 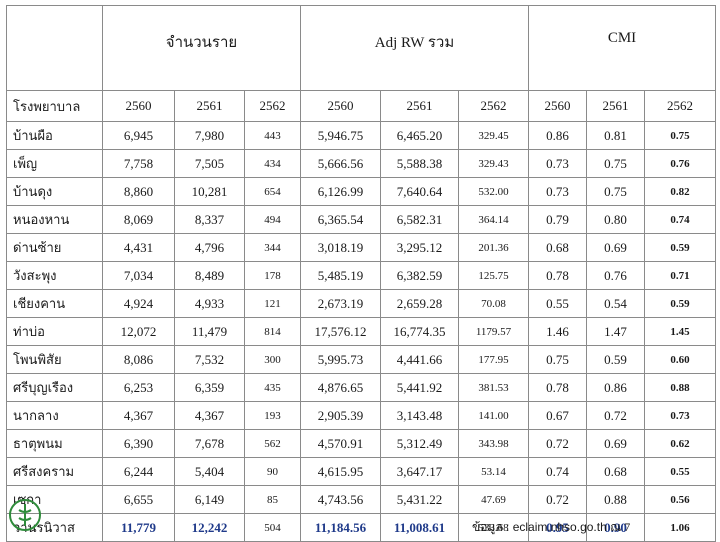 I want to click on cases-2561: 6,359, so click(x=209, y=387).